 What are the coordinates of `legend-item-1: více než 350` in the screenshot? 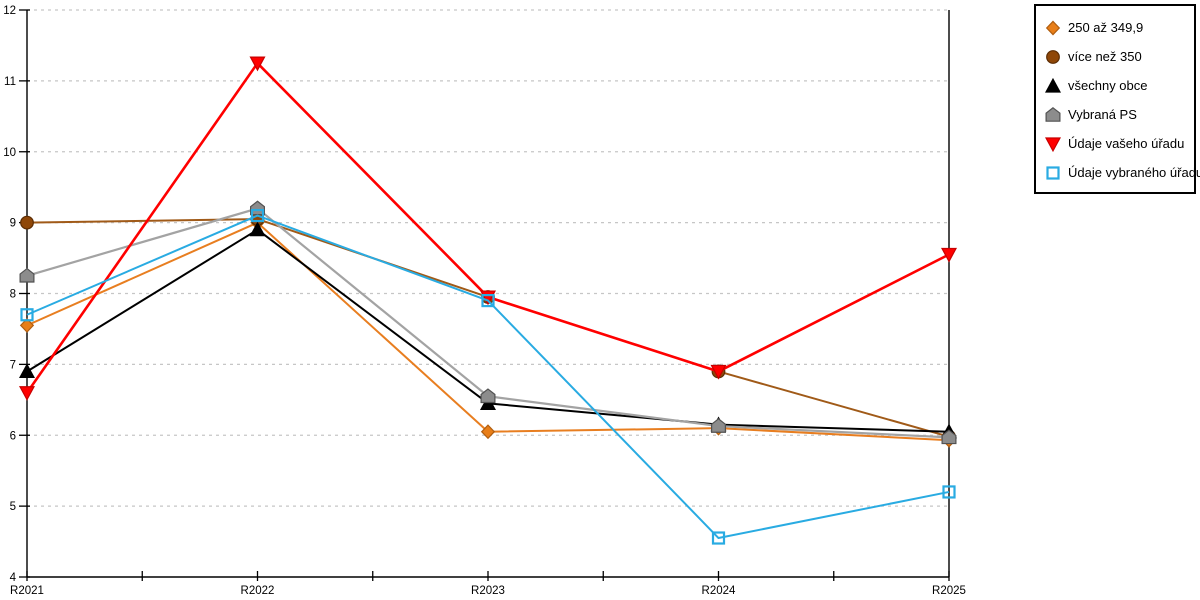 It's located at (1117, 56).